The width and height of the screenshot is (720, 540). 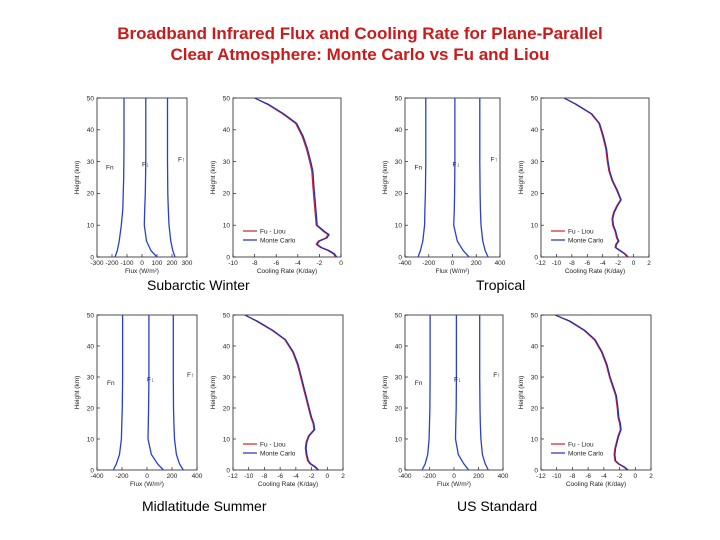 What do you see at coordinates (273, 444) in the screenshot?
I see `midlatitude-summer-legend-label-fu-liou: Fu - Liou` at bounding box center [273, 444].